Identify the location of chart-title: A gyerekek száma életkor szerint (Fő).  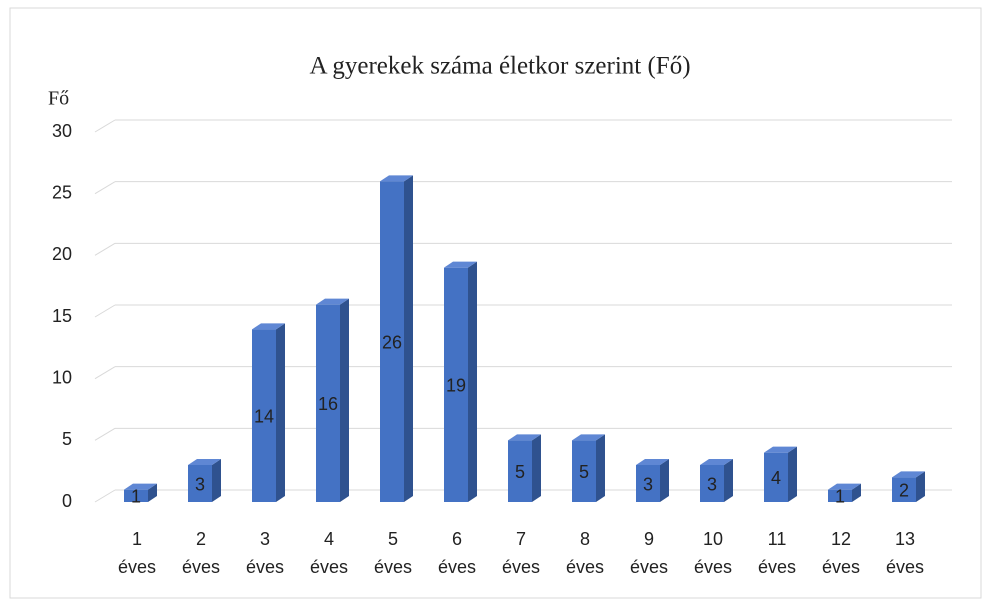
(499, 66).